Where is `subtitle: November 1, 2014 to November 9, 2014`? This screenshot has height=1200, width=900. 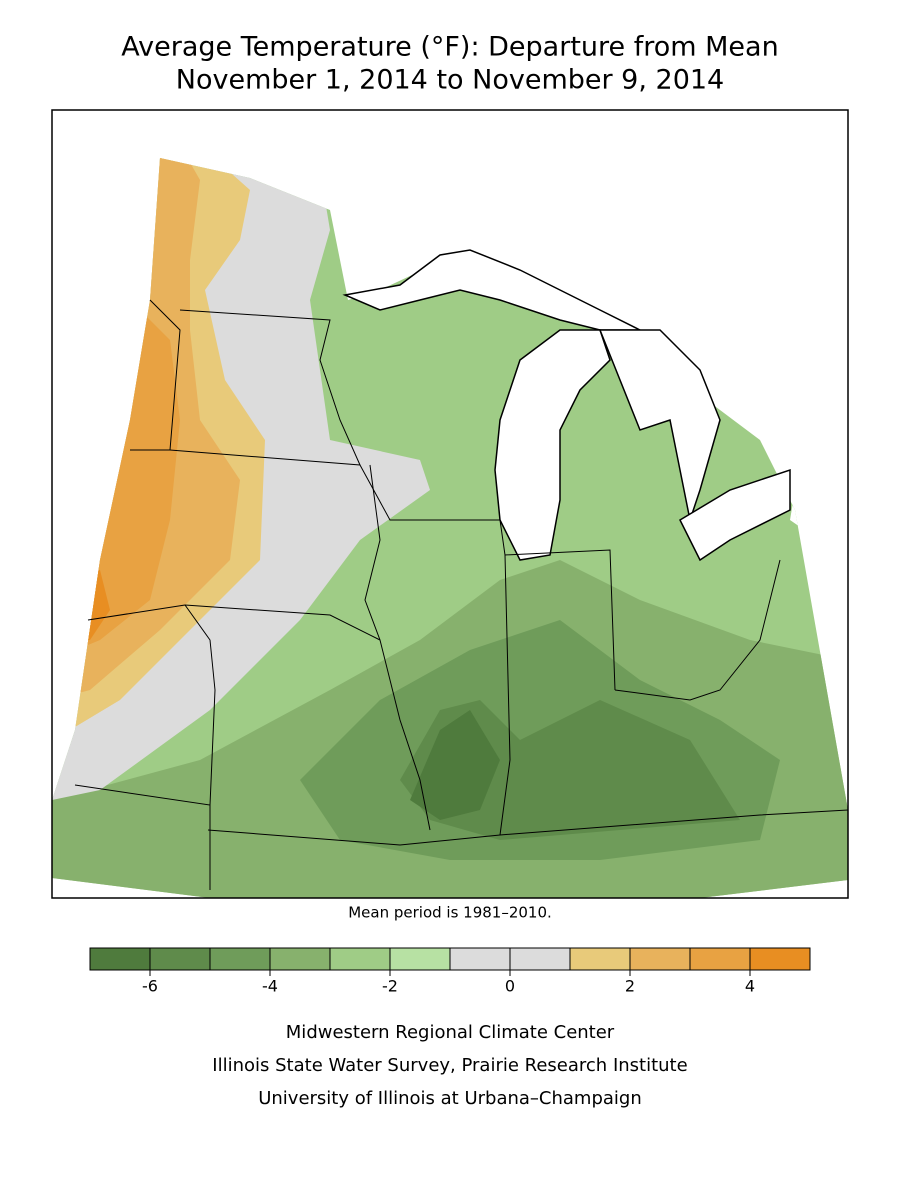
subtitle: November 1, 2014 to November 9, 2014 is located at coordinates (450, 80).